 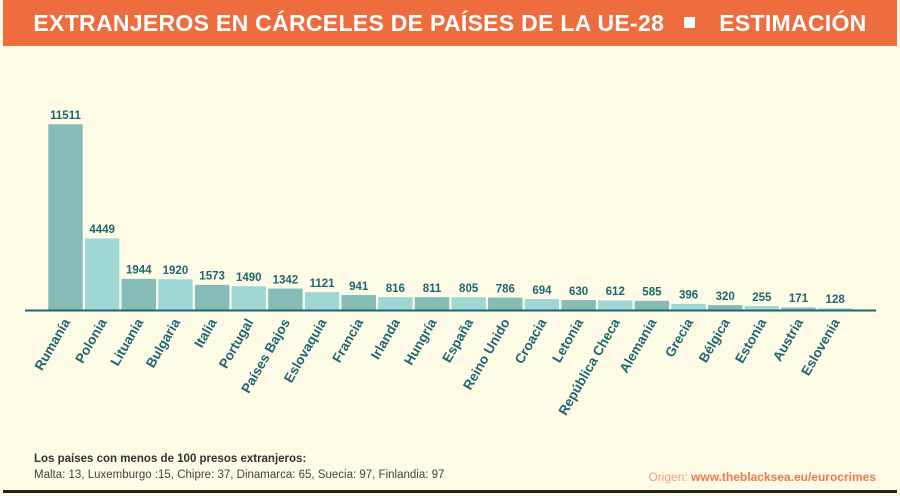 What do you see at coordinates (457, 341) in the screenshot?
I see `category-label: España` at bounding box center [457, 341].